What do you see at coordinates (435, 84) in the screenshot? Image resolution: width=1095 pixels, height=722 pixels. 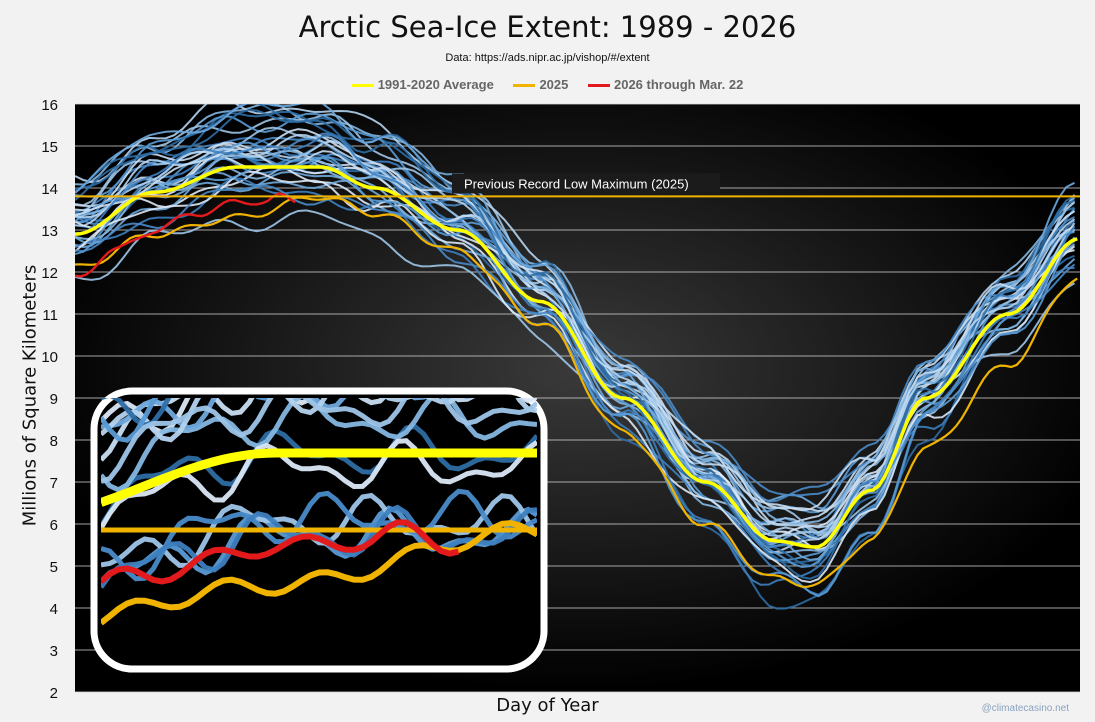 I see `legend-label-average: 1991-2020 Average` at bounding box center [435, 84].